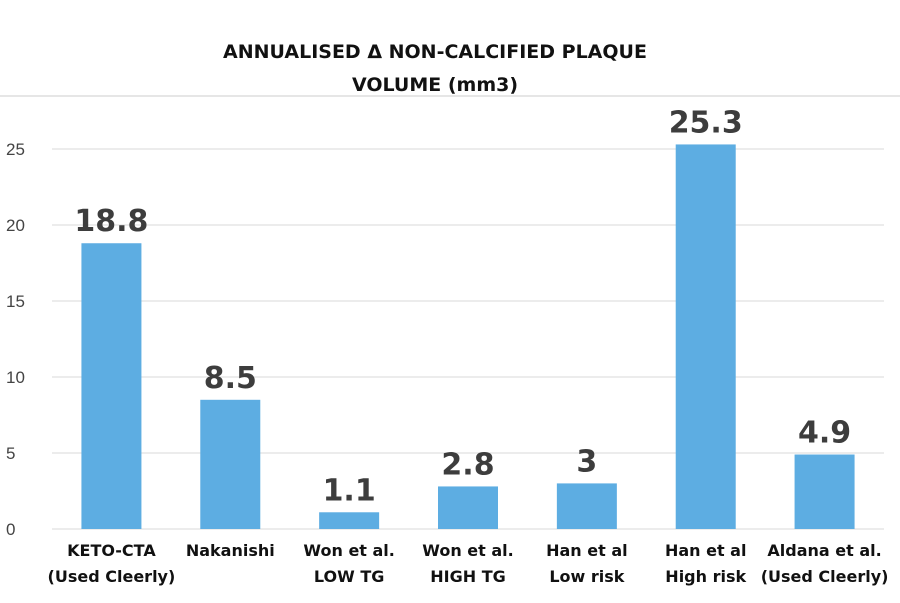 The width and height of the screenshot is (900, 603). I want to click on data-label: 8.5, so click(230, 378).